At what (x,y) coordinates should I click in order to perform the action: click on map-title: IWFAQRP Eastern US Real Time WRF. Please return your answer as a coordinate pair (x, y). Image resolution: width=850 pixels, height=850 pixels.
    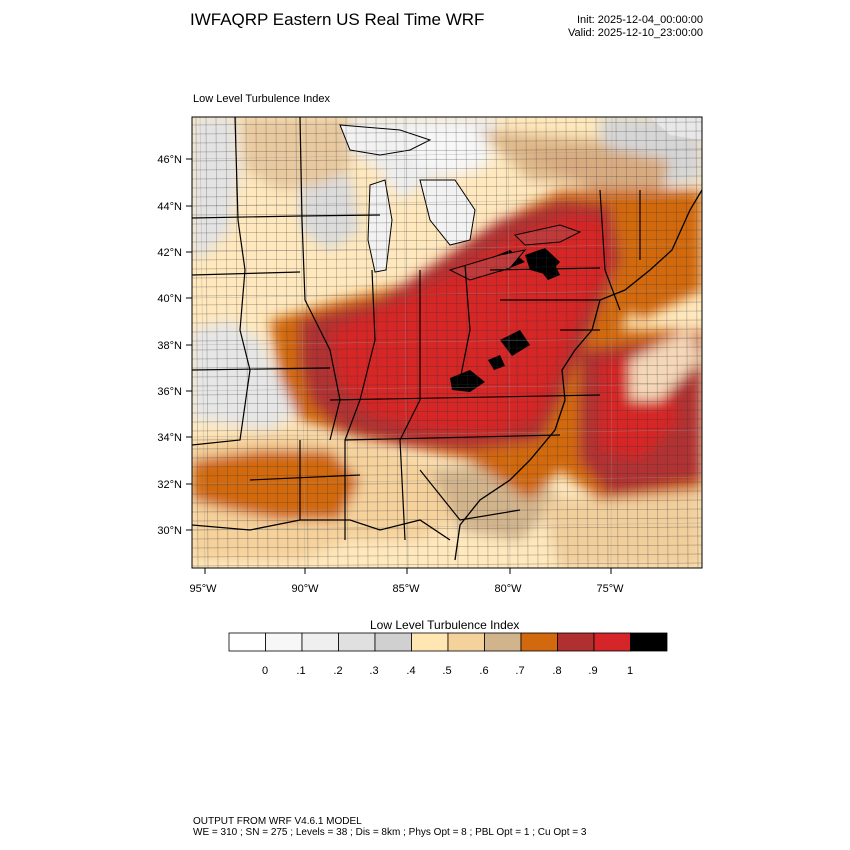
    Looking at the image, I should click on (337, 19).